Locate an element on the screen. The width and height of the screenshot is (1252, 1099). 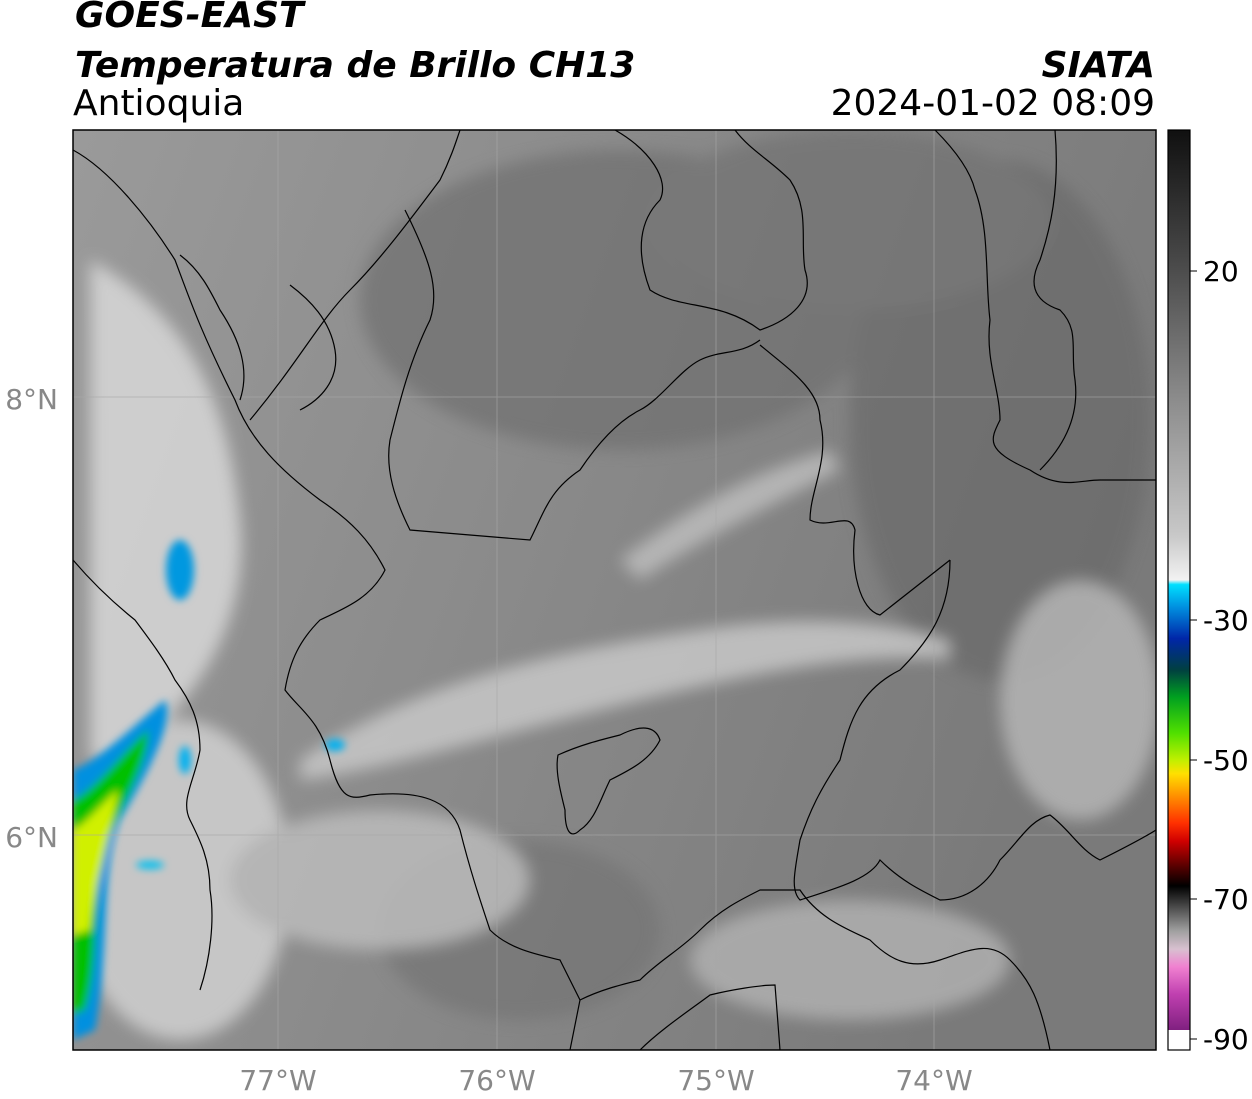
title-organization: SIATA is located at coordinates (1098, 65).